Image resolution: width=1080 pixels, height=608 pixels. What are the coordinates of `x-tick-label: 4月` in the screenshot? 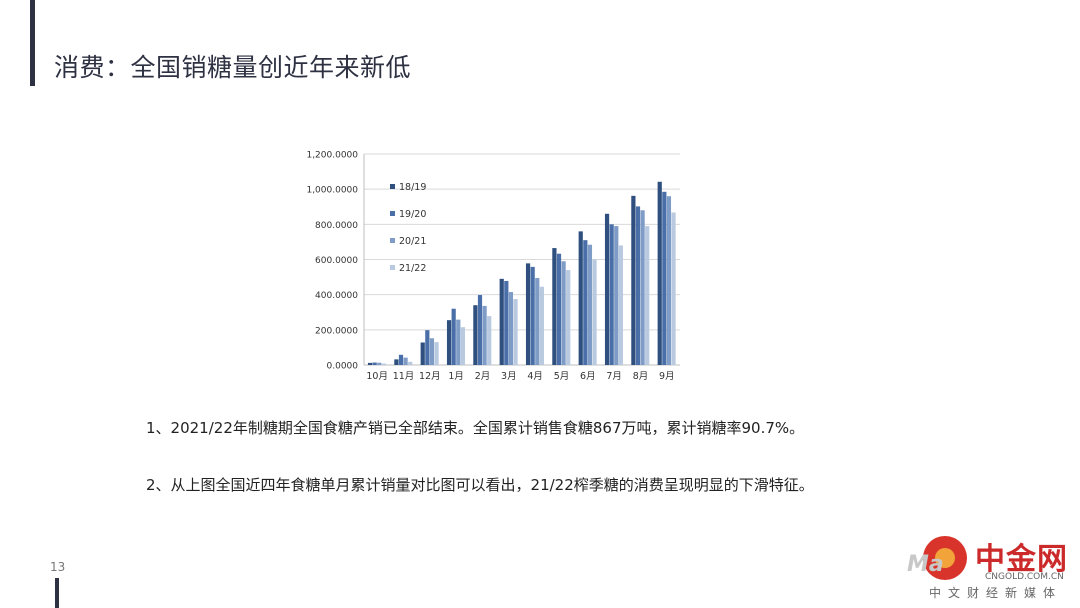 It's located at (535, 376).